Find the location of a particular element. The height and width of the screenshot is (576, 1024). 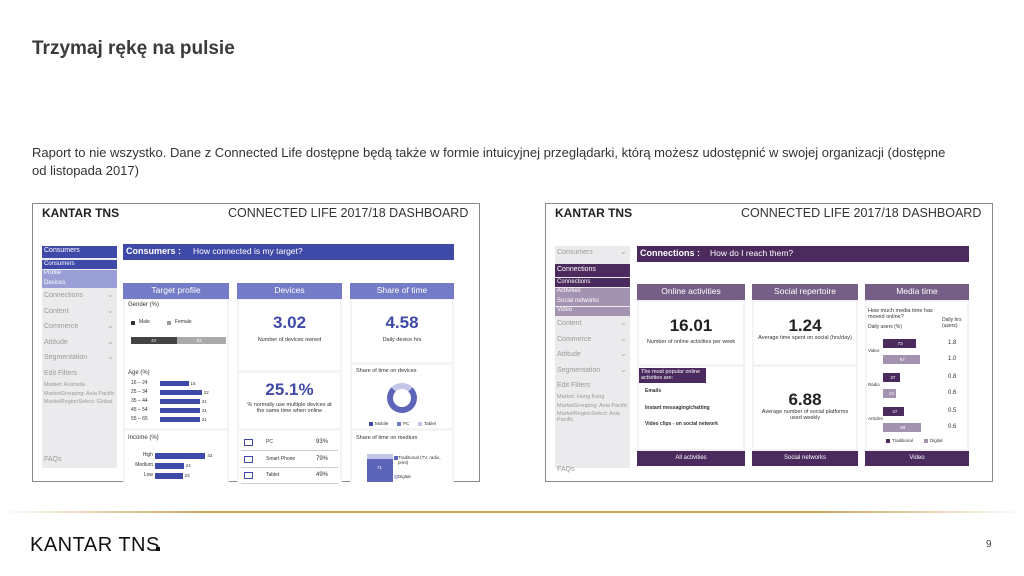

footer-line is located at coordinates (512, 512).